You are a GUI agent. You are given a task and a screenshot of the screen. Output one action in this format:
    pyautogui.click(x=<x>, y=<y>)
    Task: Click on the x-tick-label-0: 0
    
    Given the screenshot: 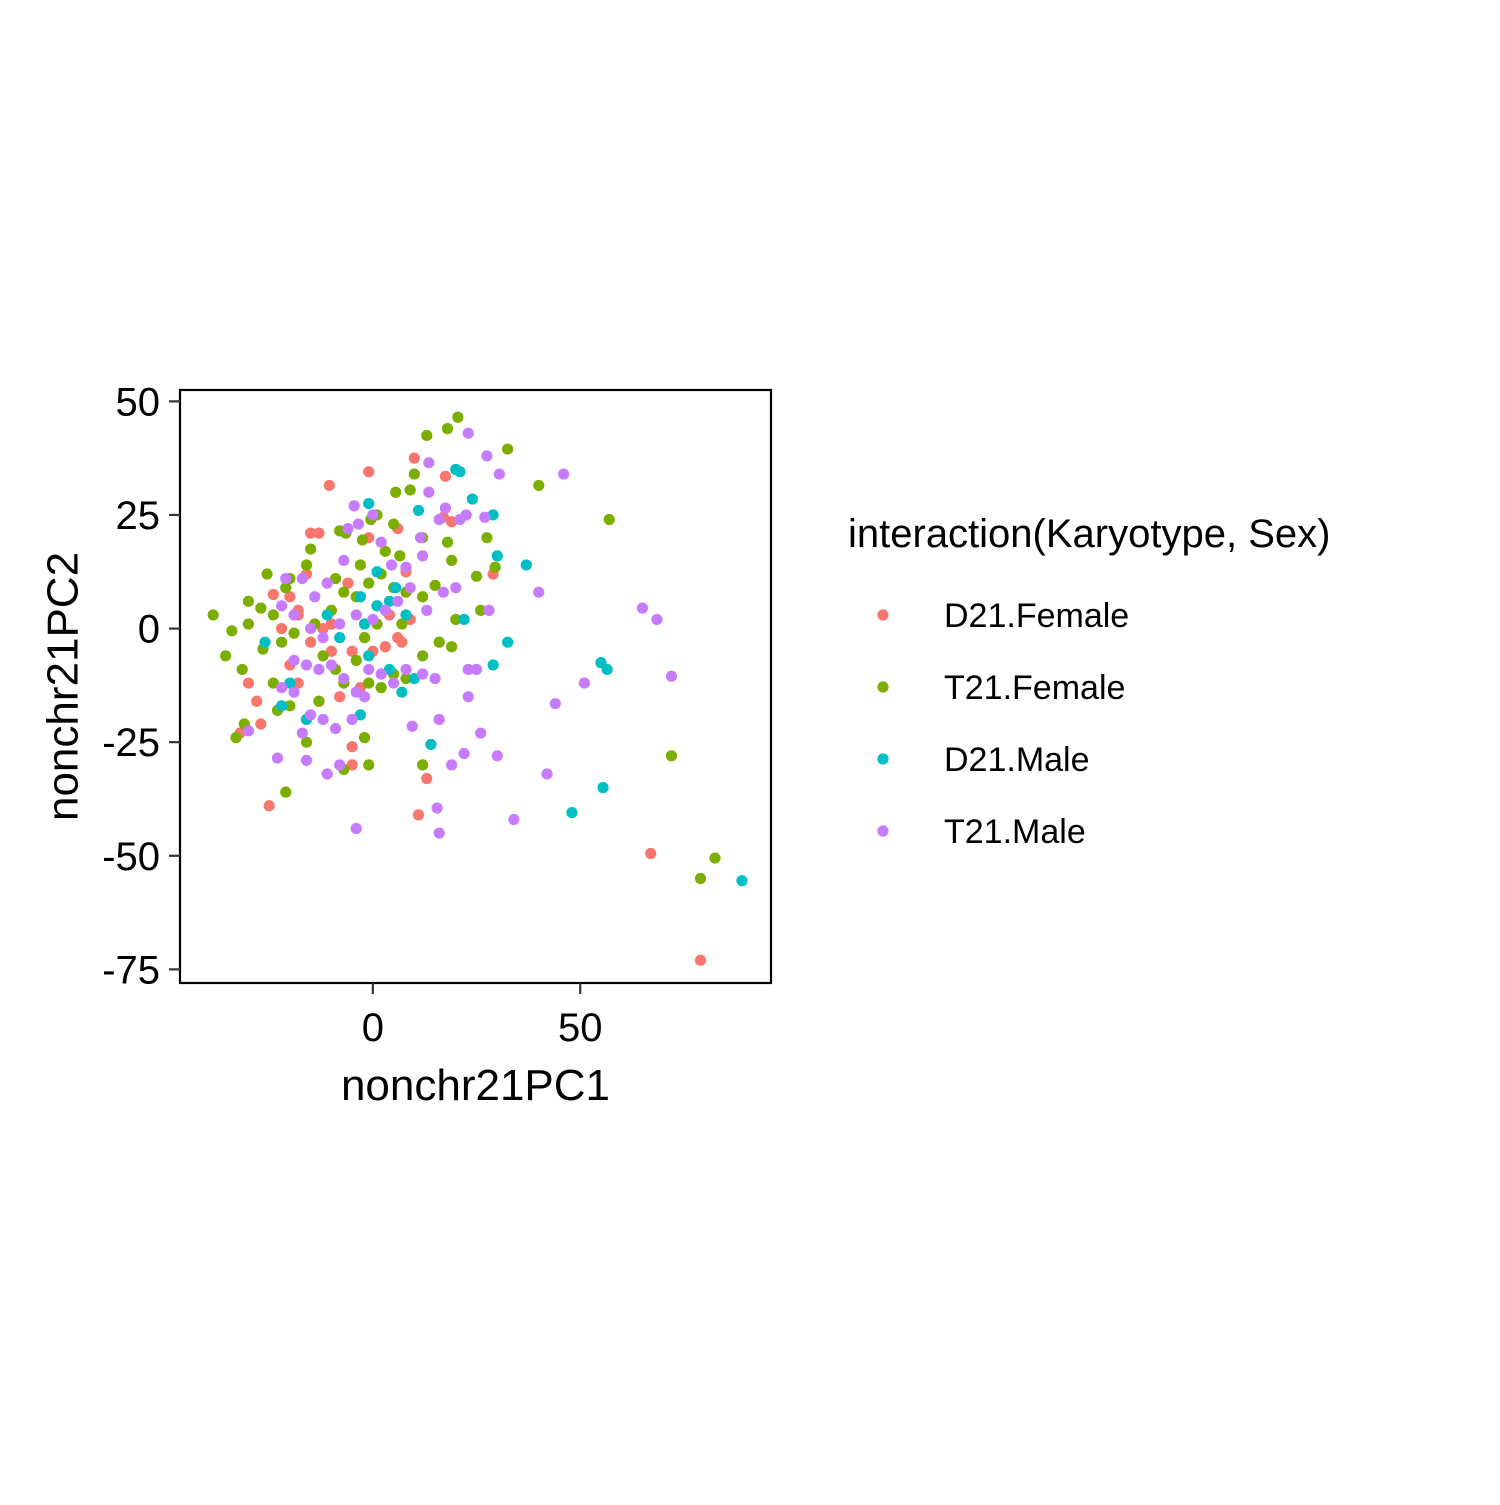 What is the action you would take?
    pyautogui.click(x=373, y=1028)
    